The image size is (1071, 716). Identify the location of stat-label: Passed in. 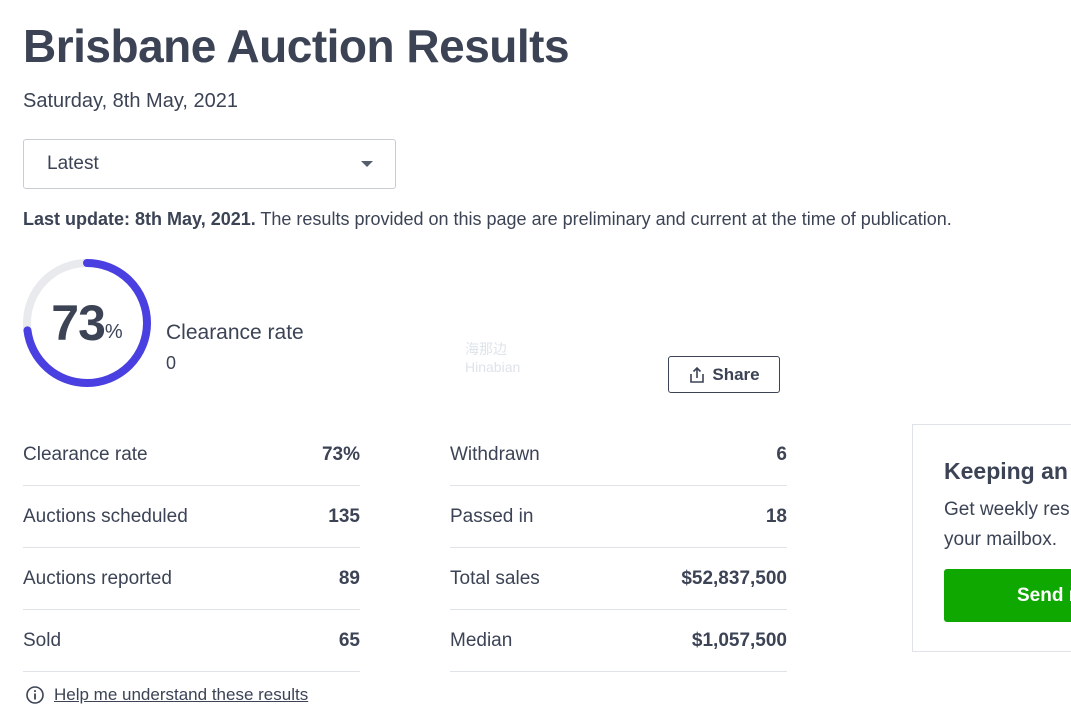
(492, 516).